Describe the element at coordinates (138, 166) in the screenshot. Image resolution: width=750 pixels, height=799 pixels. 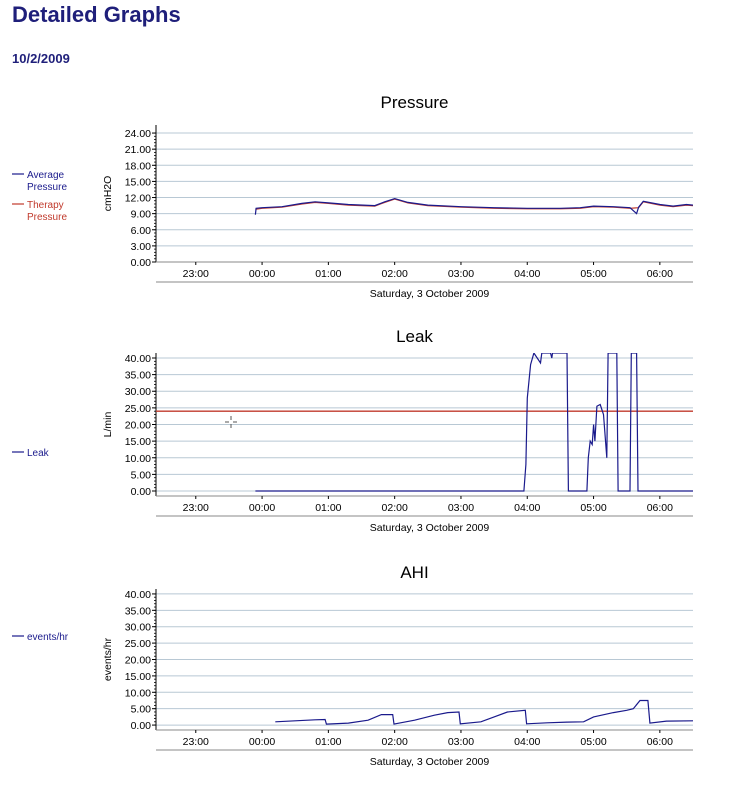
I see `y-tick-label: 18.00` at that location.